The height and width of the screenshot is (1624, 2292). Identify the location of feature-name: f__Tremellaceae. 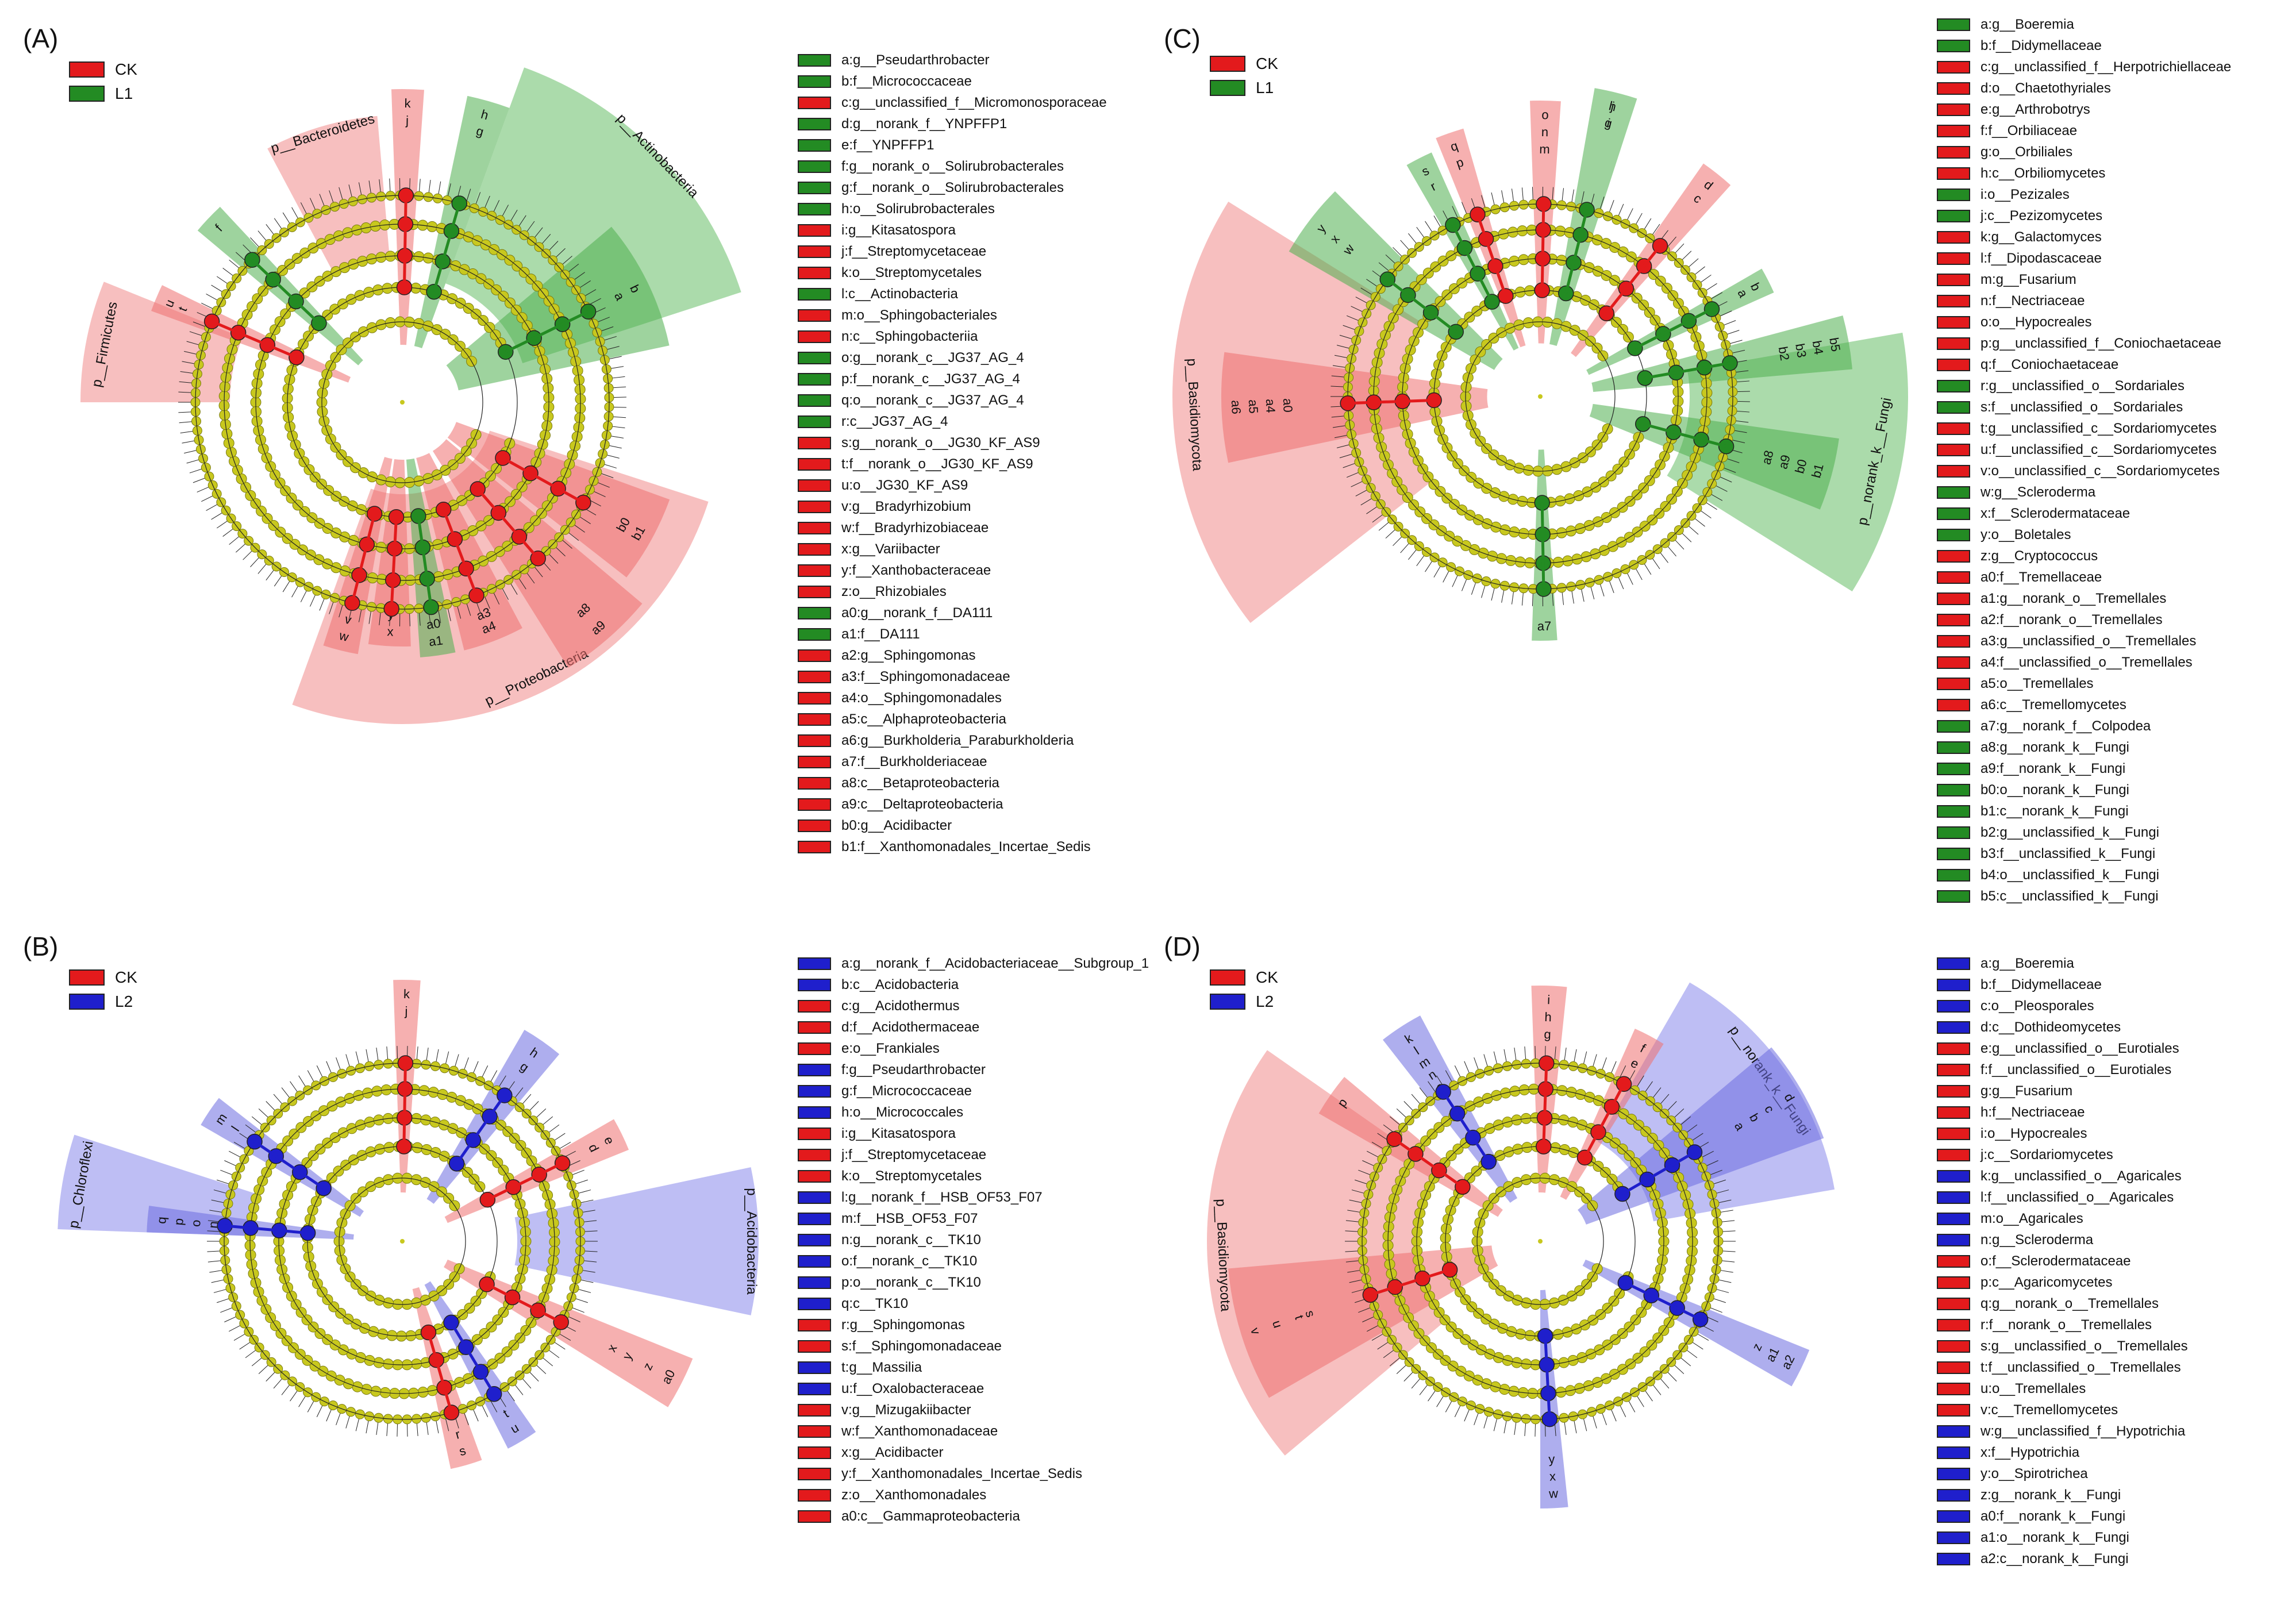
(2050, 577).